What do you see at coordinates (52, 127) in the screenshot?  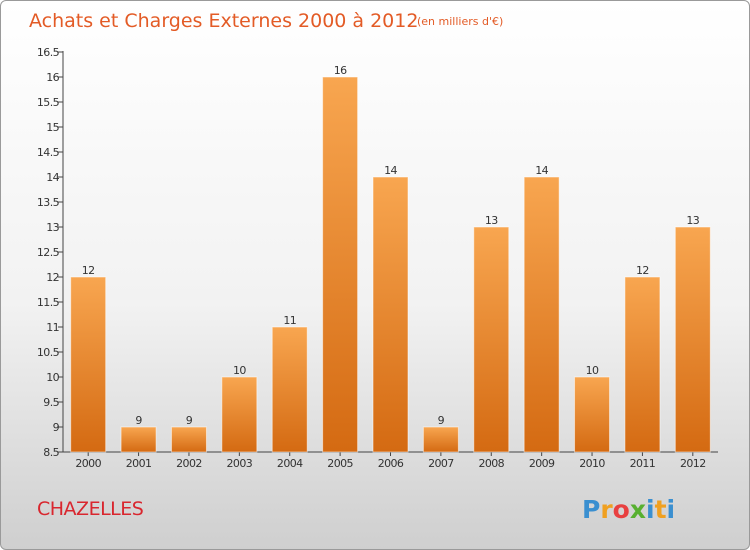 I see `y-tick-label: 15` at bounding box center [52, 127].